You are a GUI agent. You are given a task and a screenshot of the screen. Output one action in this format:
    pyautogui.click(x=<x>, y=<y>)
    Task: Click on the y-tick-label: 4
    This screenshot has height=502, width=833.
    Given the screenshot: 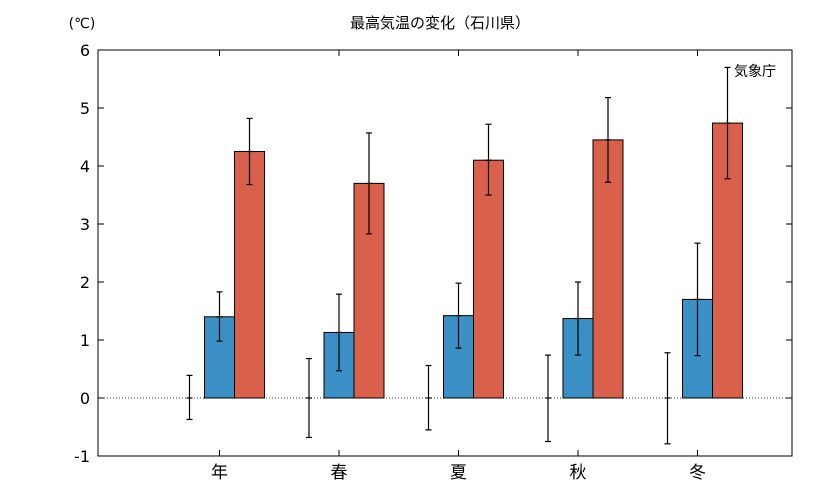 What is the action you would take?
    pyautogui.click(x=85, y=166)
    